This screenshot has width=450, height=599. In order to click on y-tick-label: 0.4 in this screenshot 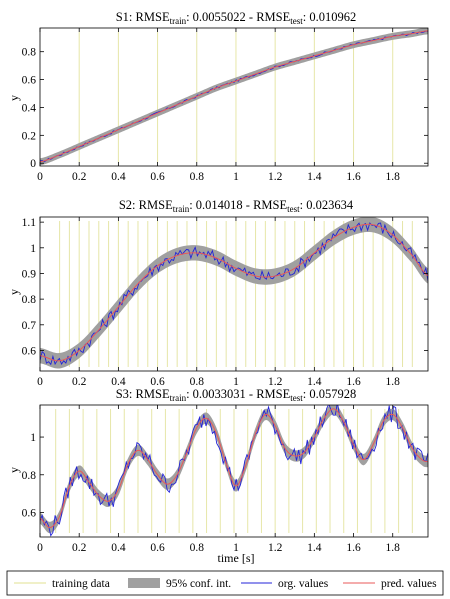, I will do `click(29, 108)`.